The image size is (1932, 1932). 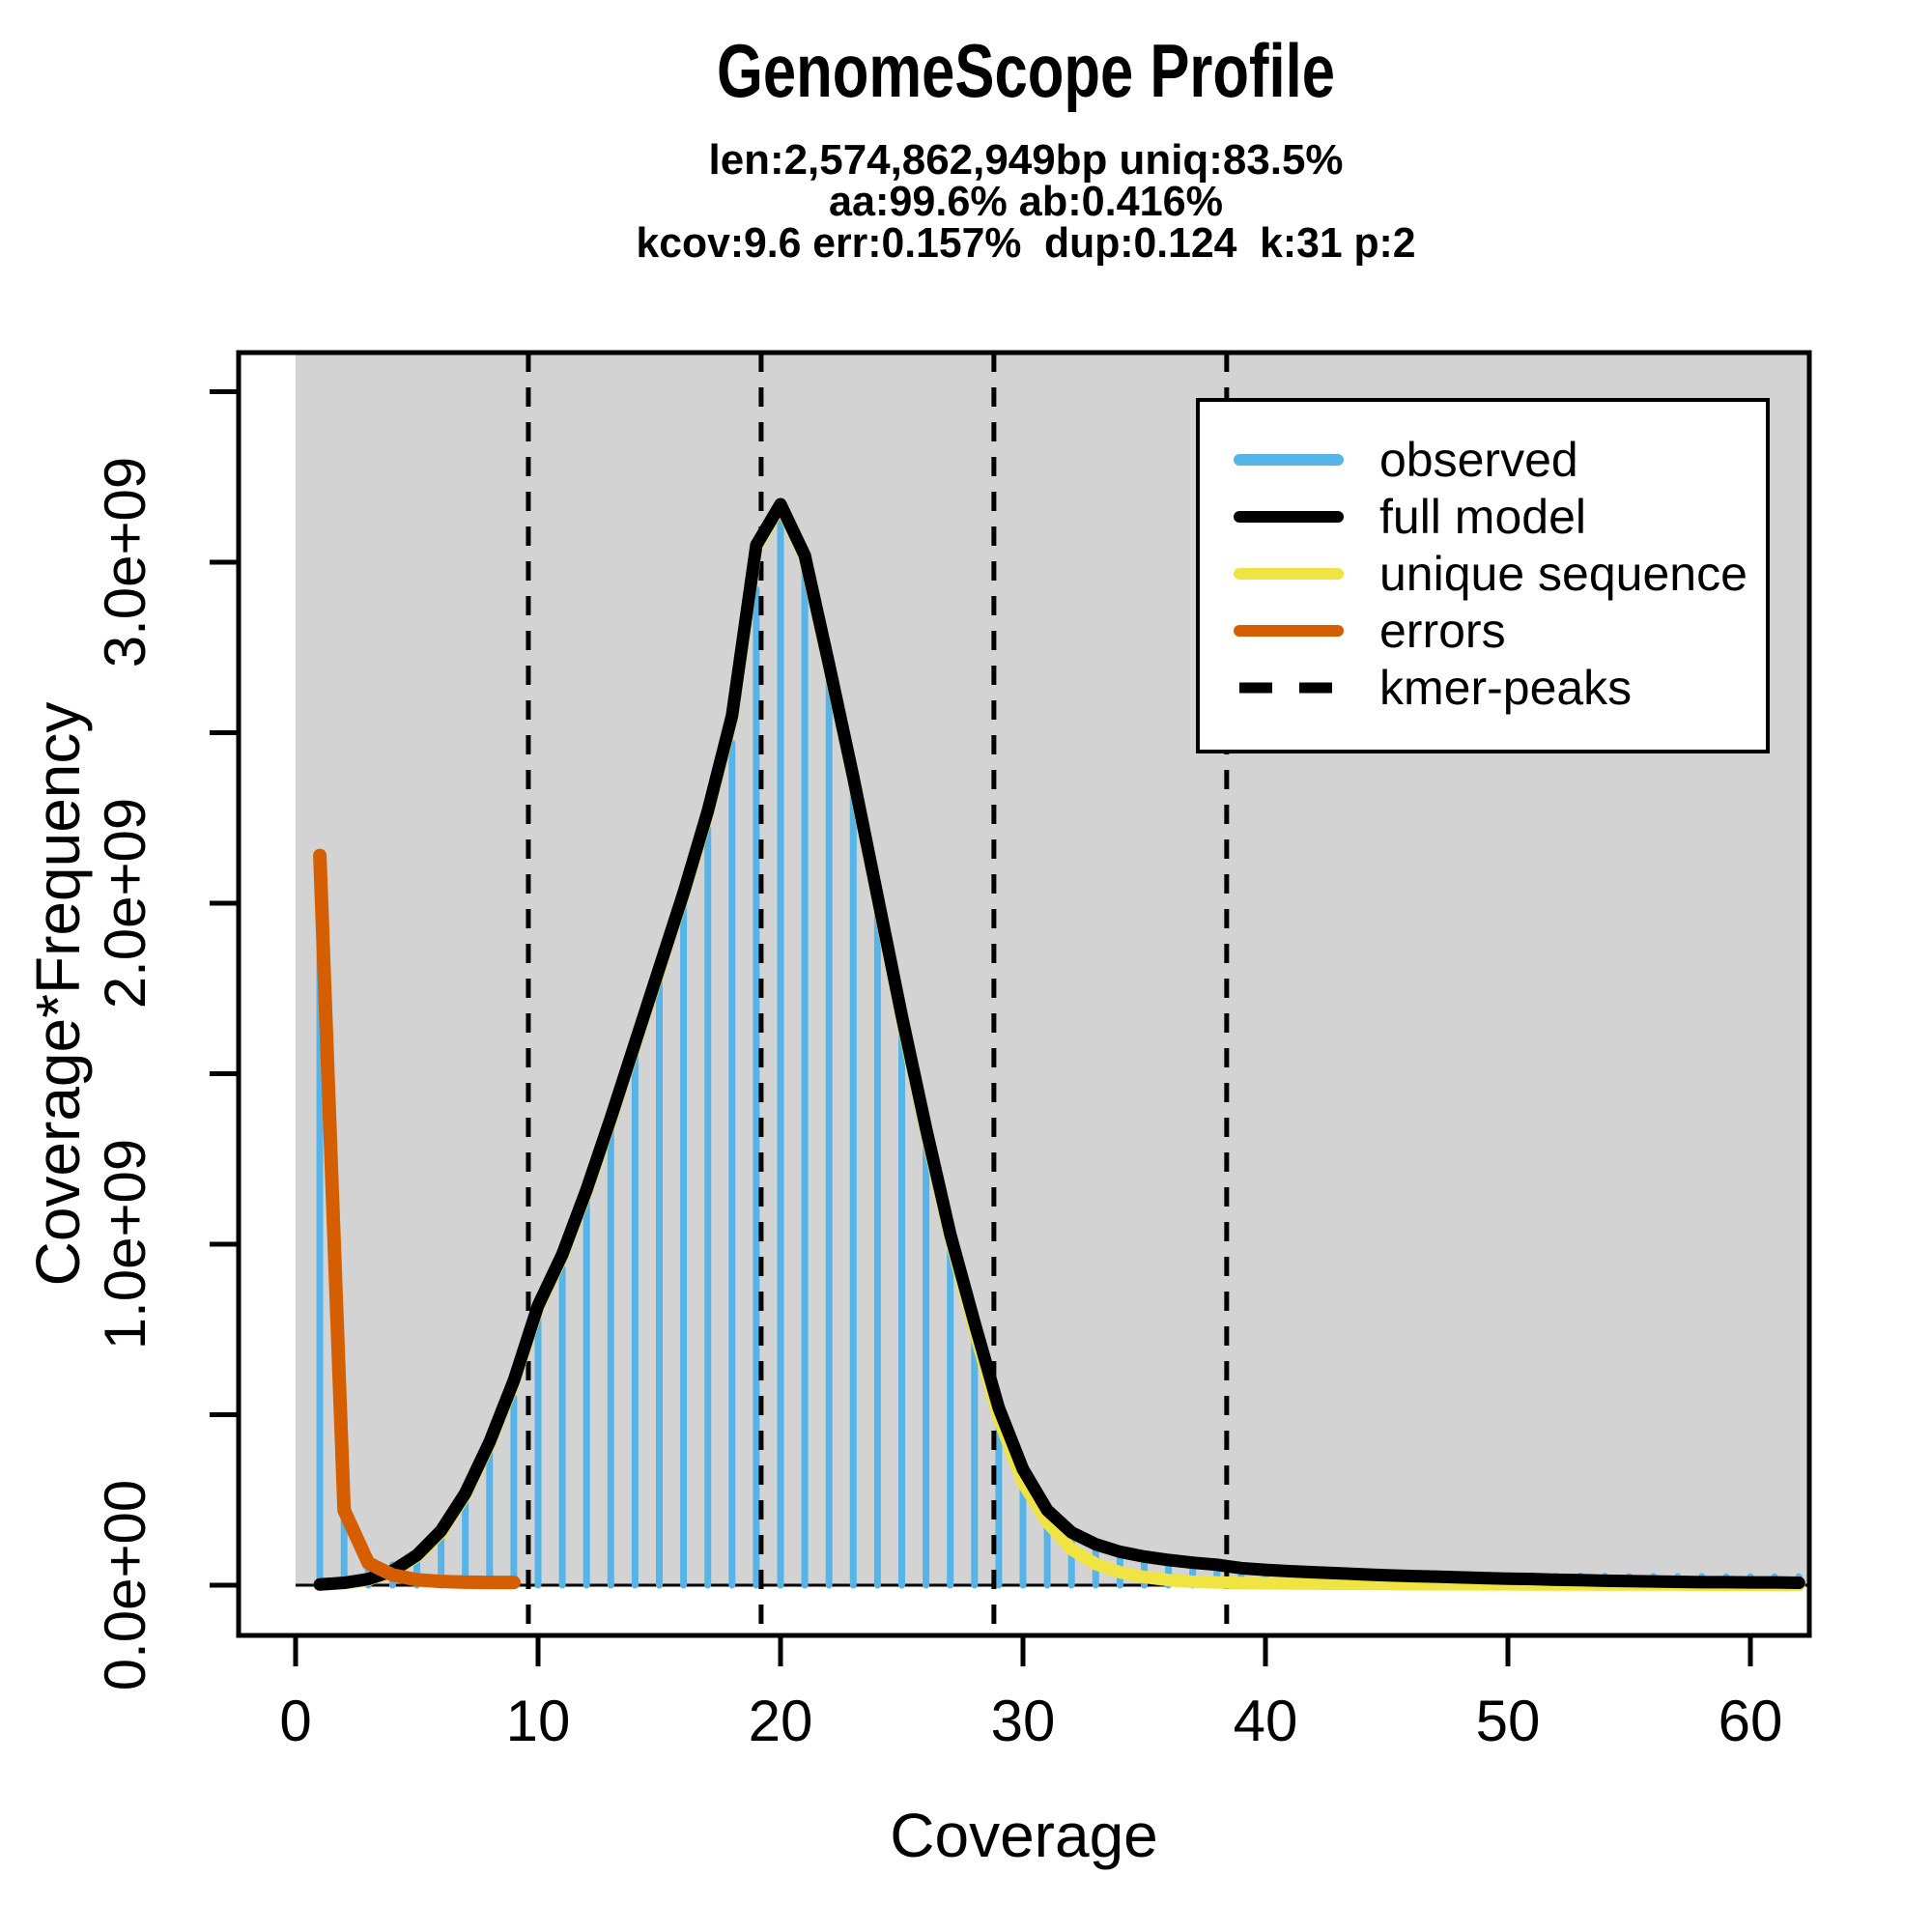 I want to click on x-axis-tick-label: 0, so click(x=295, y=1721).